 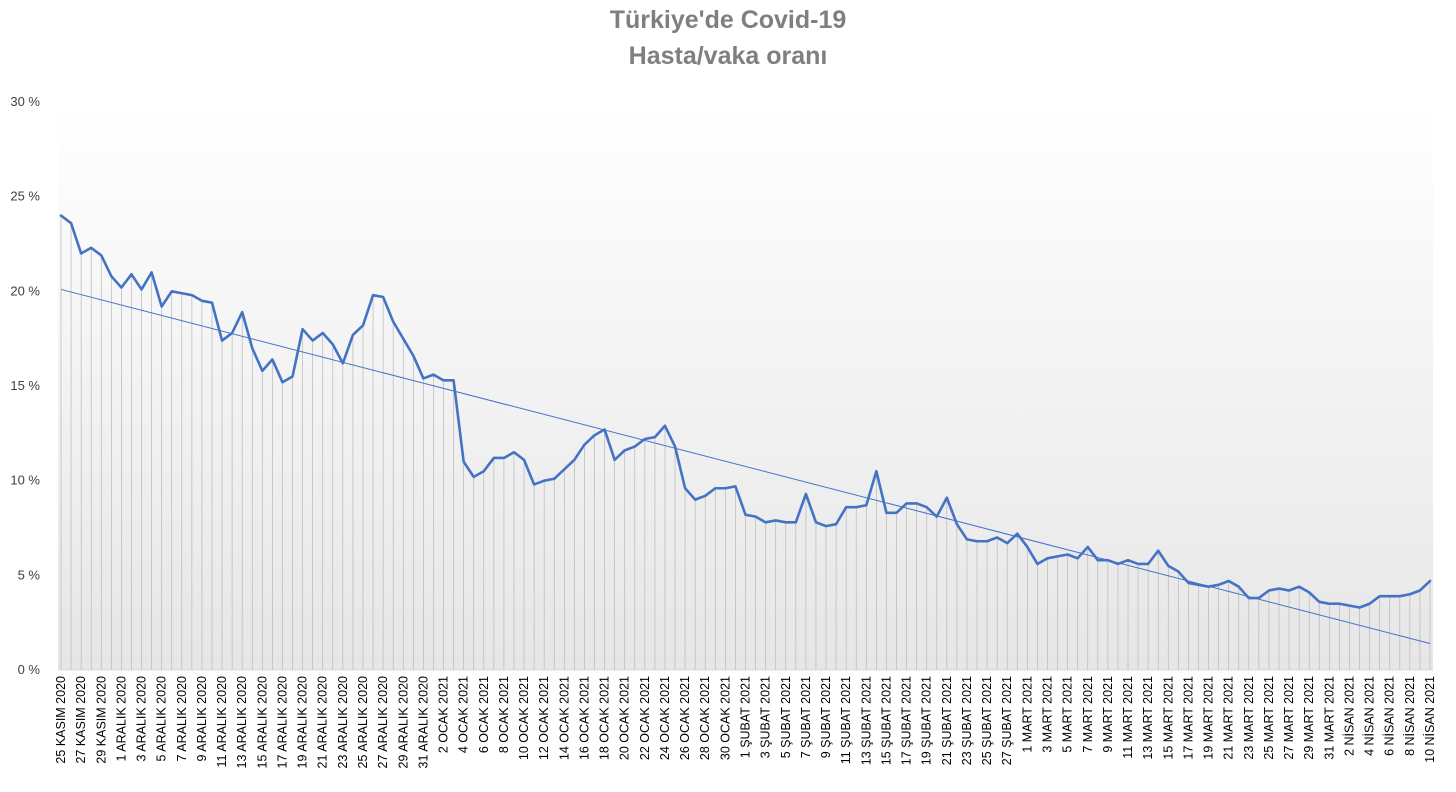 I want to click on x-tick-label: 27 ARALIK 2020, so click(x=383, y=722).